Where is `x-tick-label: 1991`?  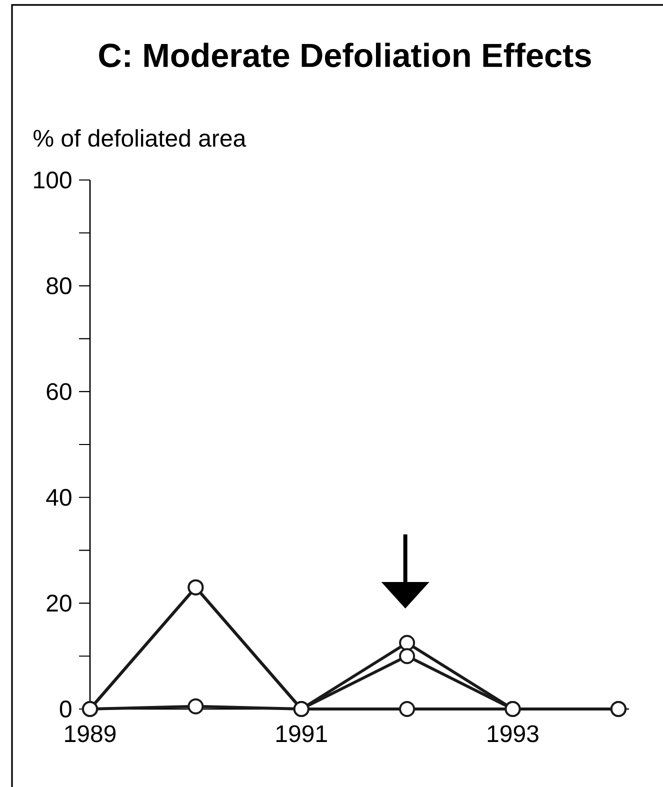 x-tick-label: 1991 is located at coordinates (301, 733).